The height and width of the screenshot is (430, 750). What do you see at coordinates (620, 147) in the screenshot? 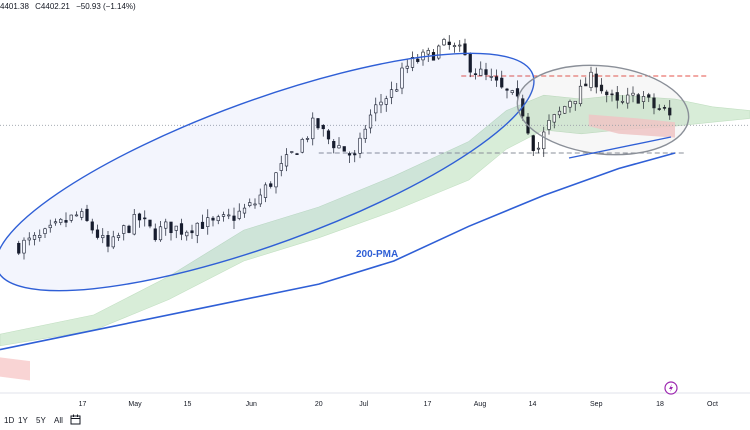
I see `trendline` at bounding box center [620, 147].